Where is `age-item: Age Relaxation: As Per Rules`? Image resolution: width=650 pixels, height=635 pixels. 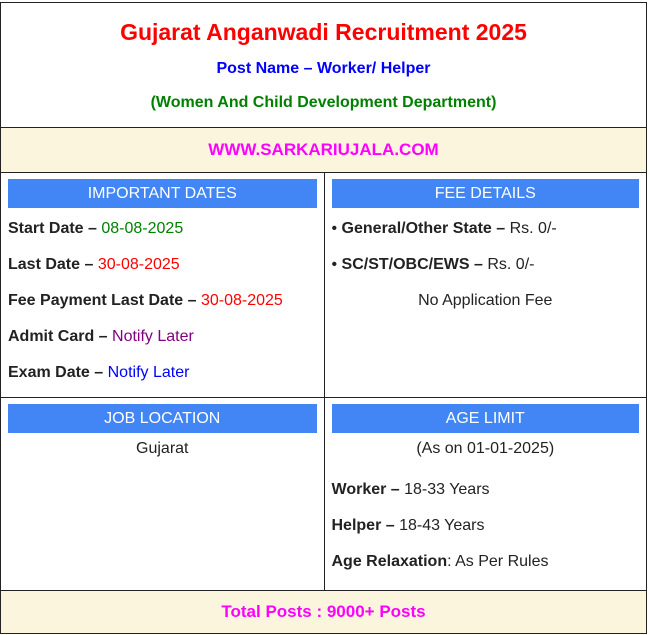
age-item: Age Relaxation: As Per Rules is located at coordinates (486, 565).